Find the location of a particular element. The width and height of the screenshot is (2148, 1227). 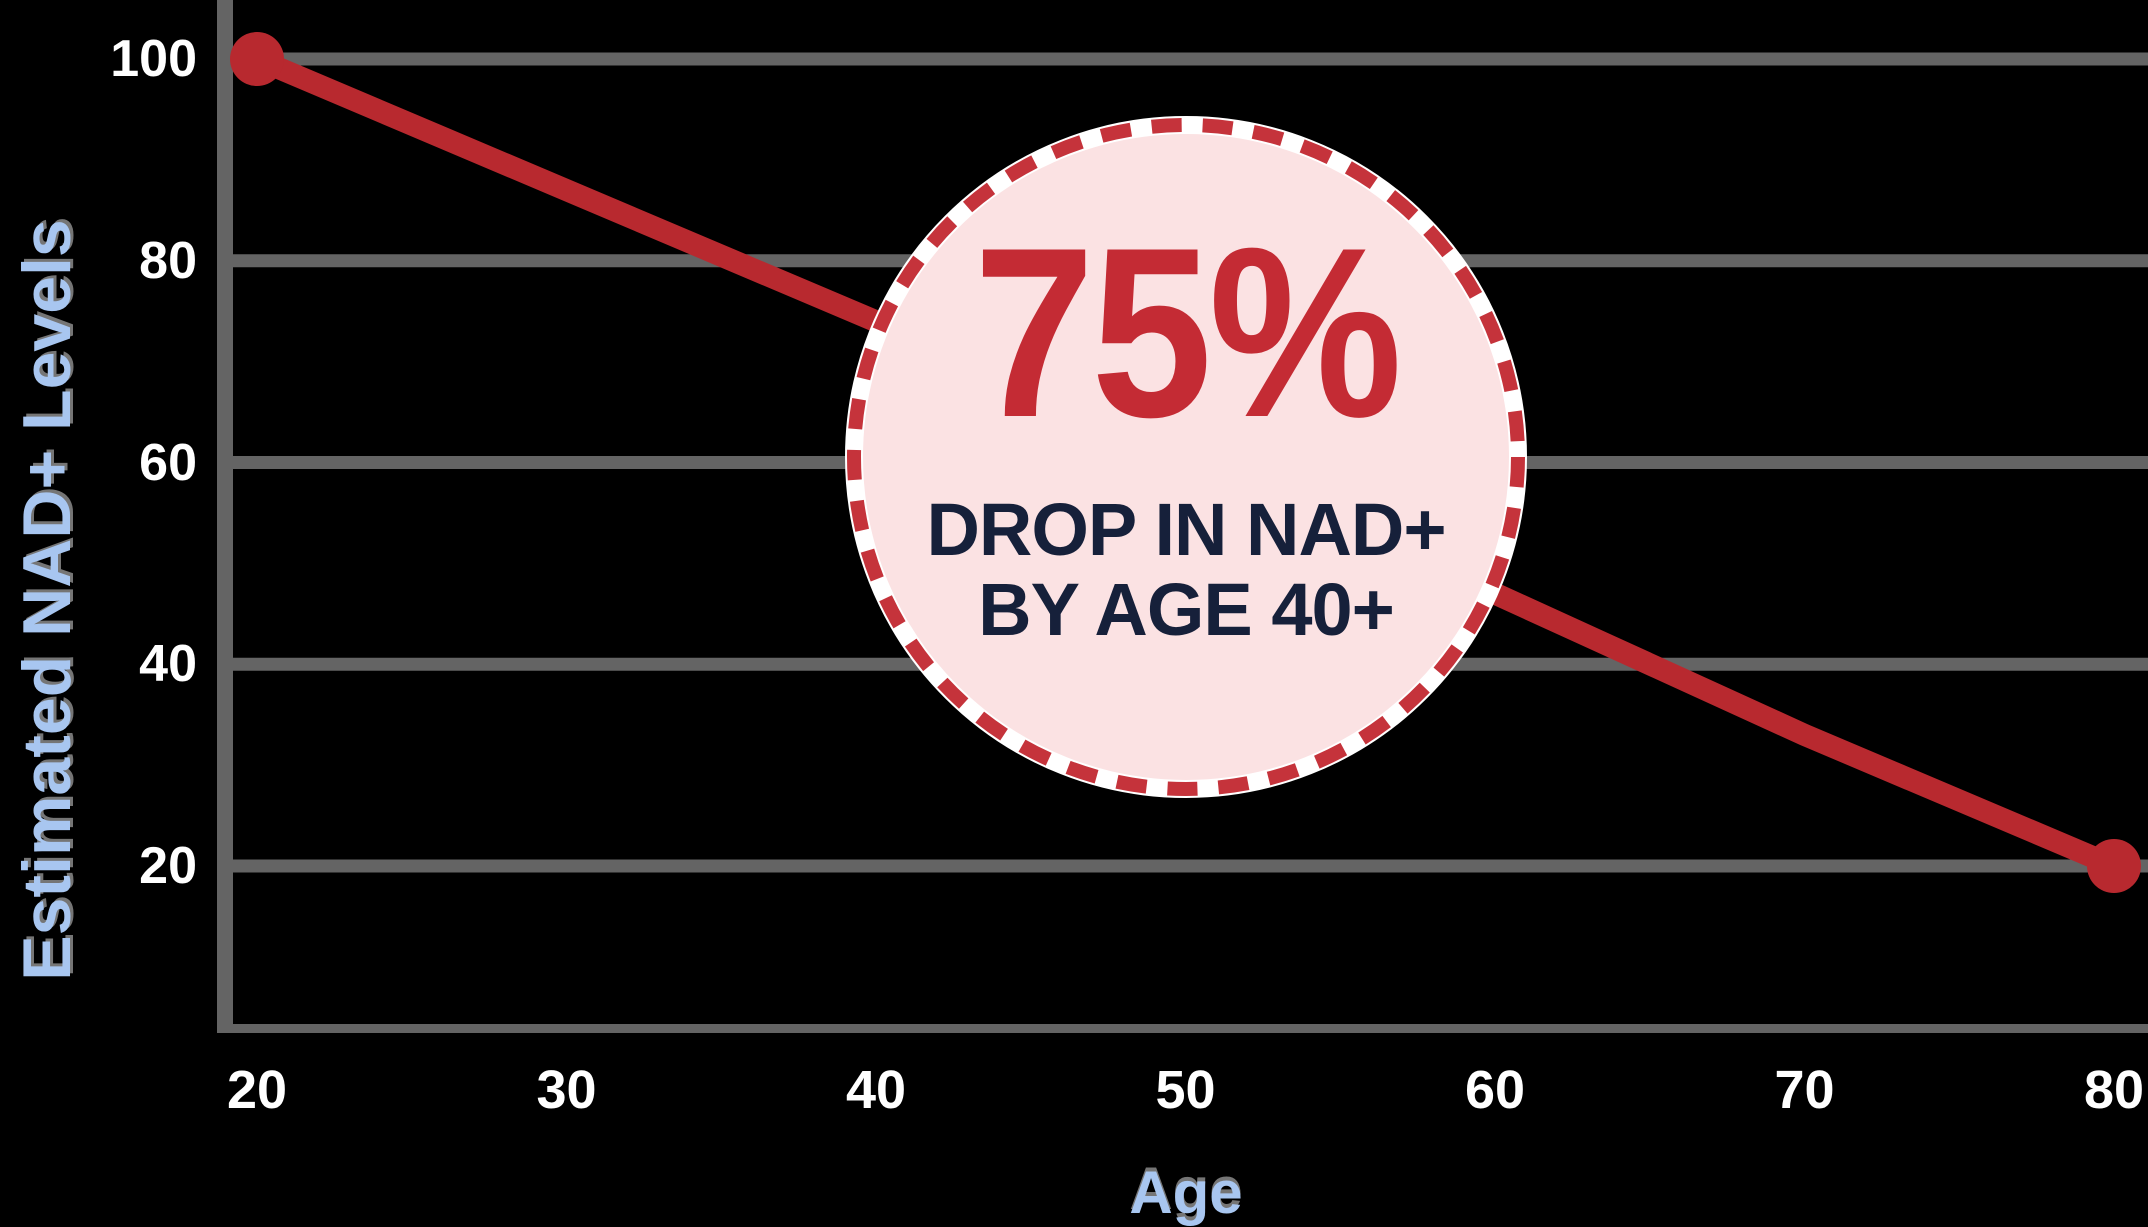

data-point-marker-first is located at coordinates (257, 59).